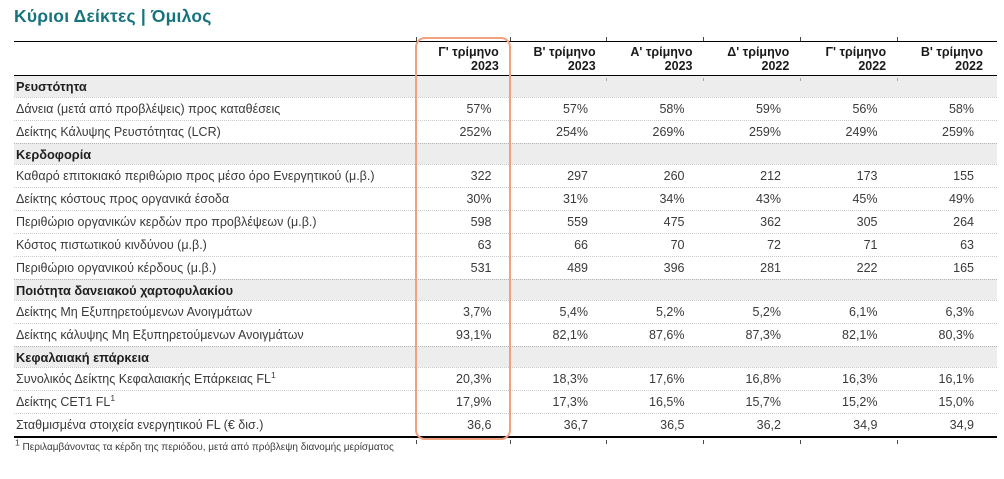  I want to click on row-label: Περιθώριο οργανικού κέρδους (μ.β.), so click(116, 268).